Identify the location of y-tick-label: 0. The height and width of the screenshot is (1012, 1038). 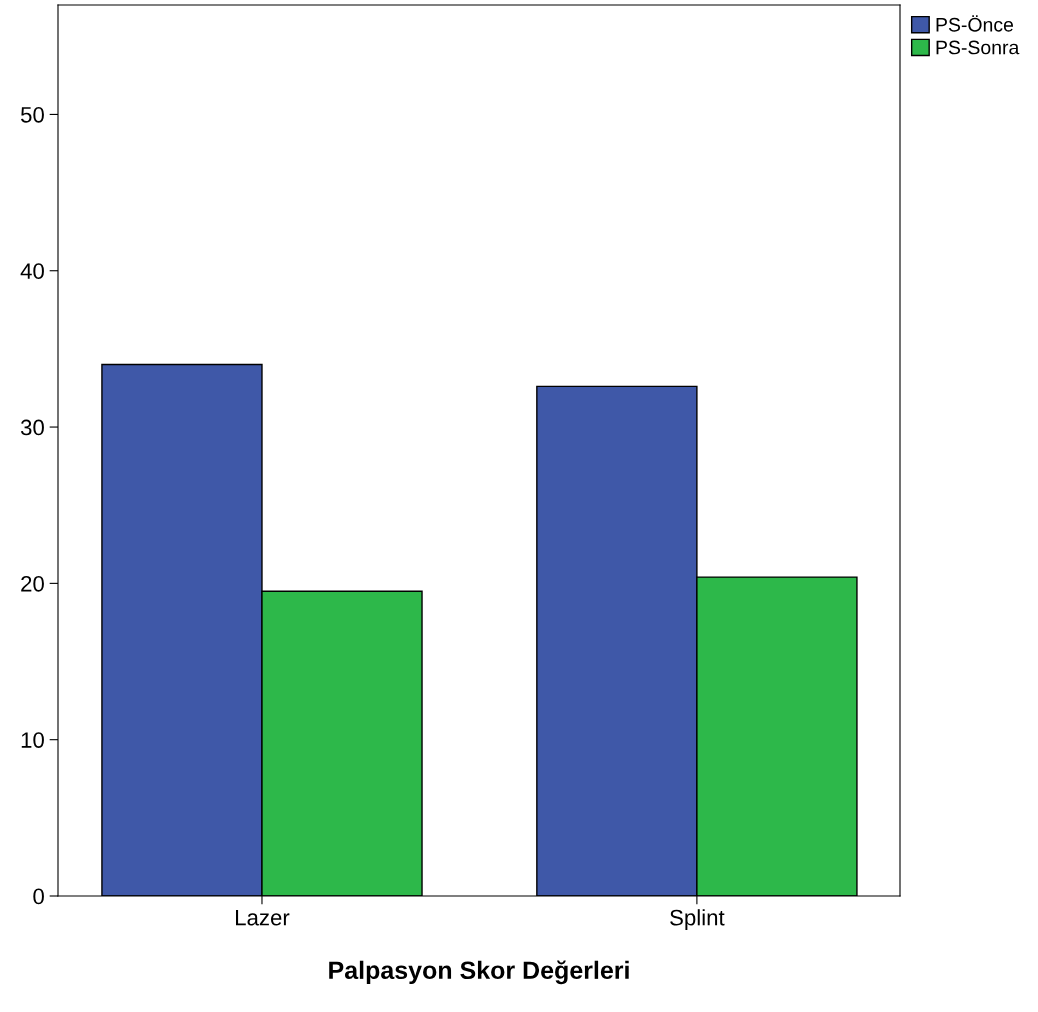
(38, 896).